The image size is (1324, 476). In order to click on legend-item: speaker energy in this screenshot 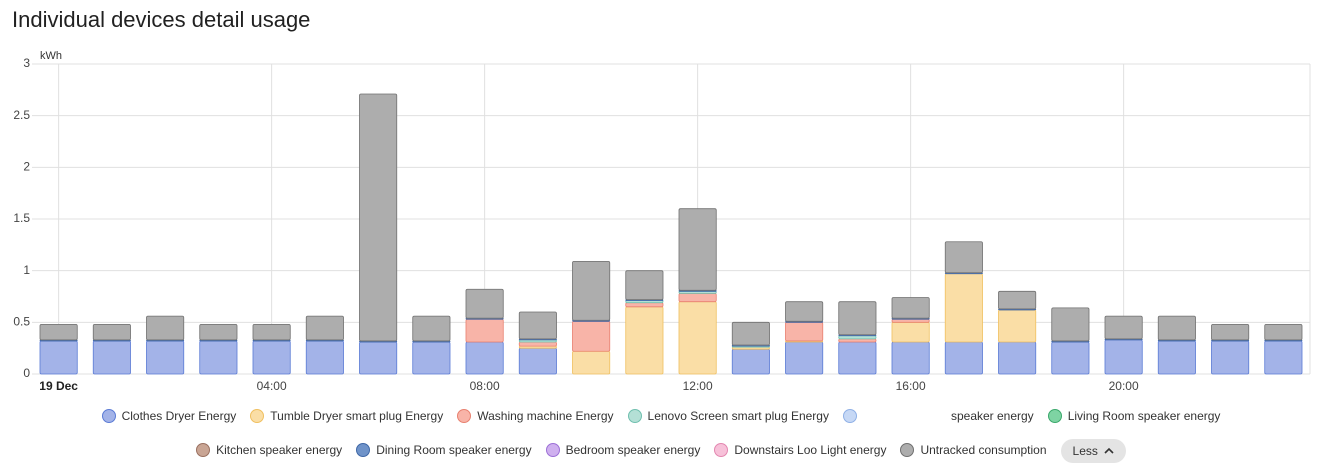, I will do `click(938, 416)`.